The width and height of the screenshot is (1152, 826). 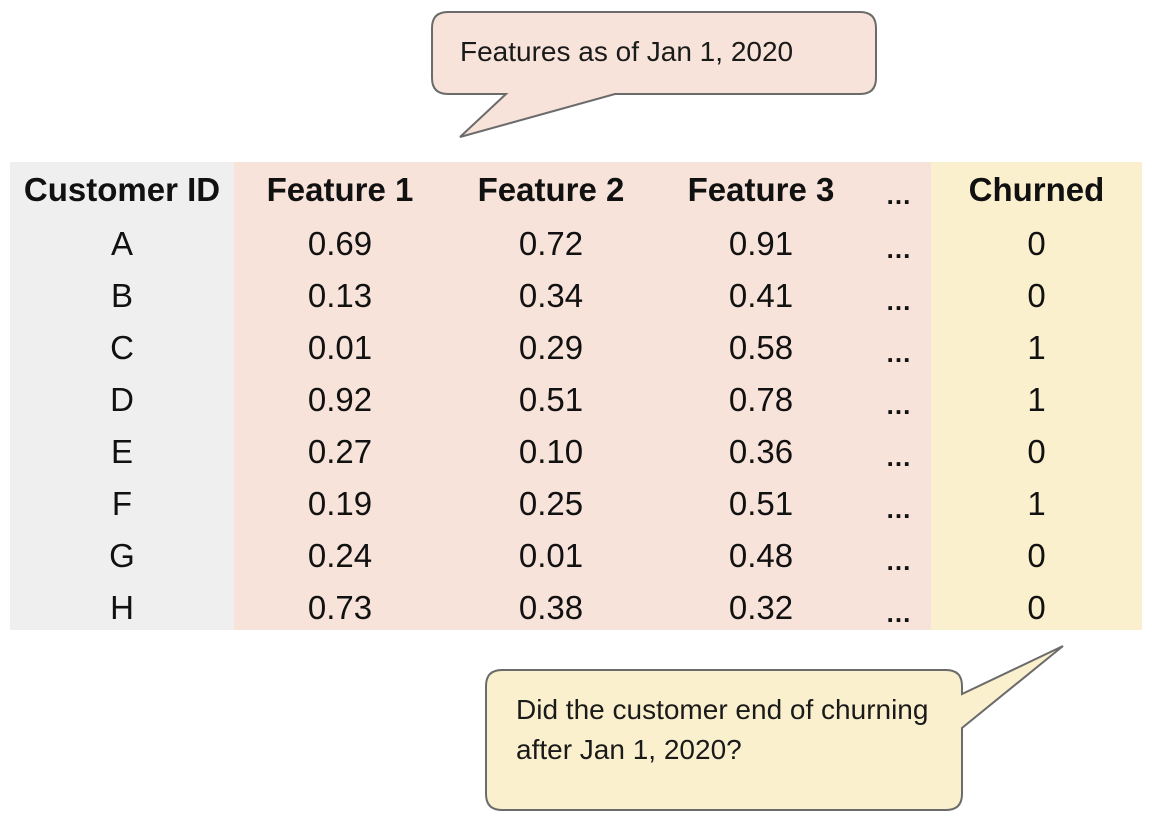 What do you see at coordinates (340, 347) in the screenshot?
I see `cell-feature-1: 0.01` at bounding box center [340, 347].